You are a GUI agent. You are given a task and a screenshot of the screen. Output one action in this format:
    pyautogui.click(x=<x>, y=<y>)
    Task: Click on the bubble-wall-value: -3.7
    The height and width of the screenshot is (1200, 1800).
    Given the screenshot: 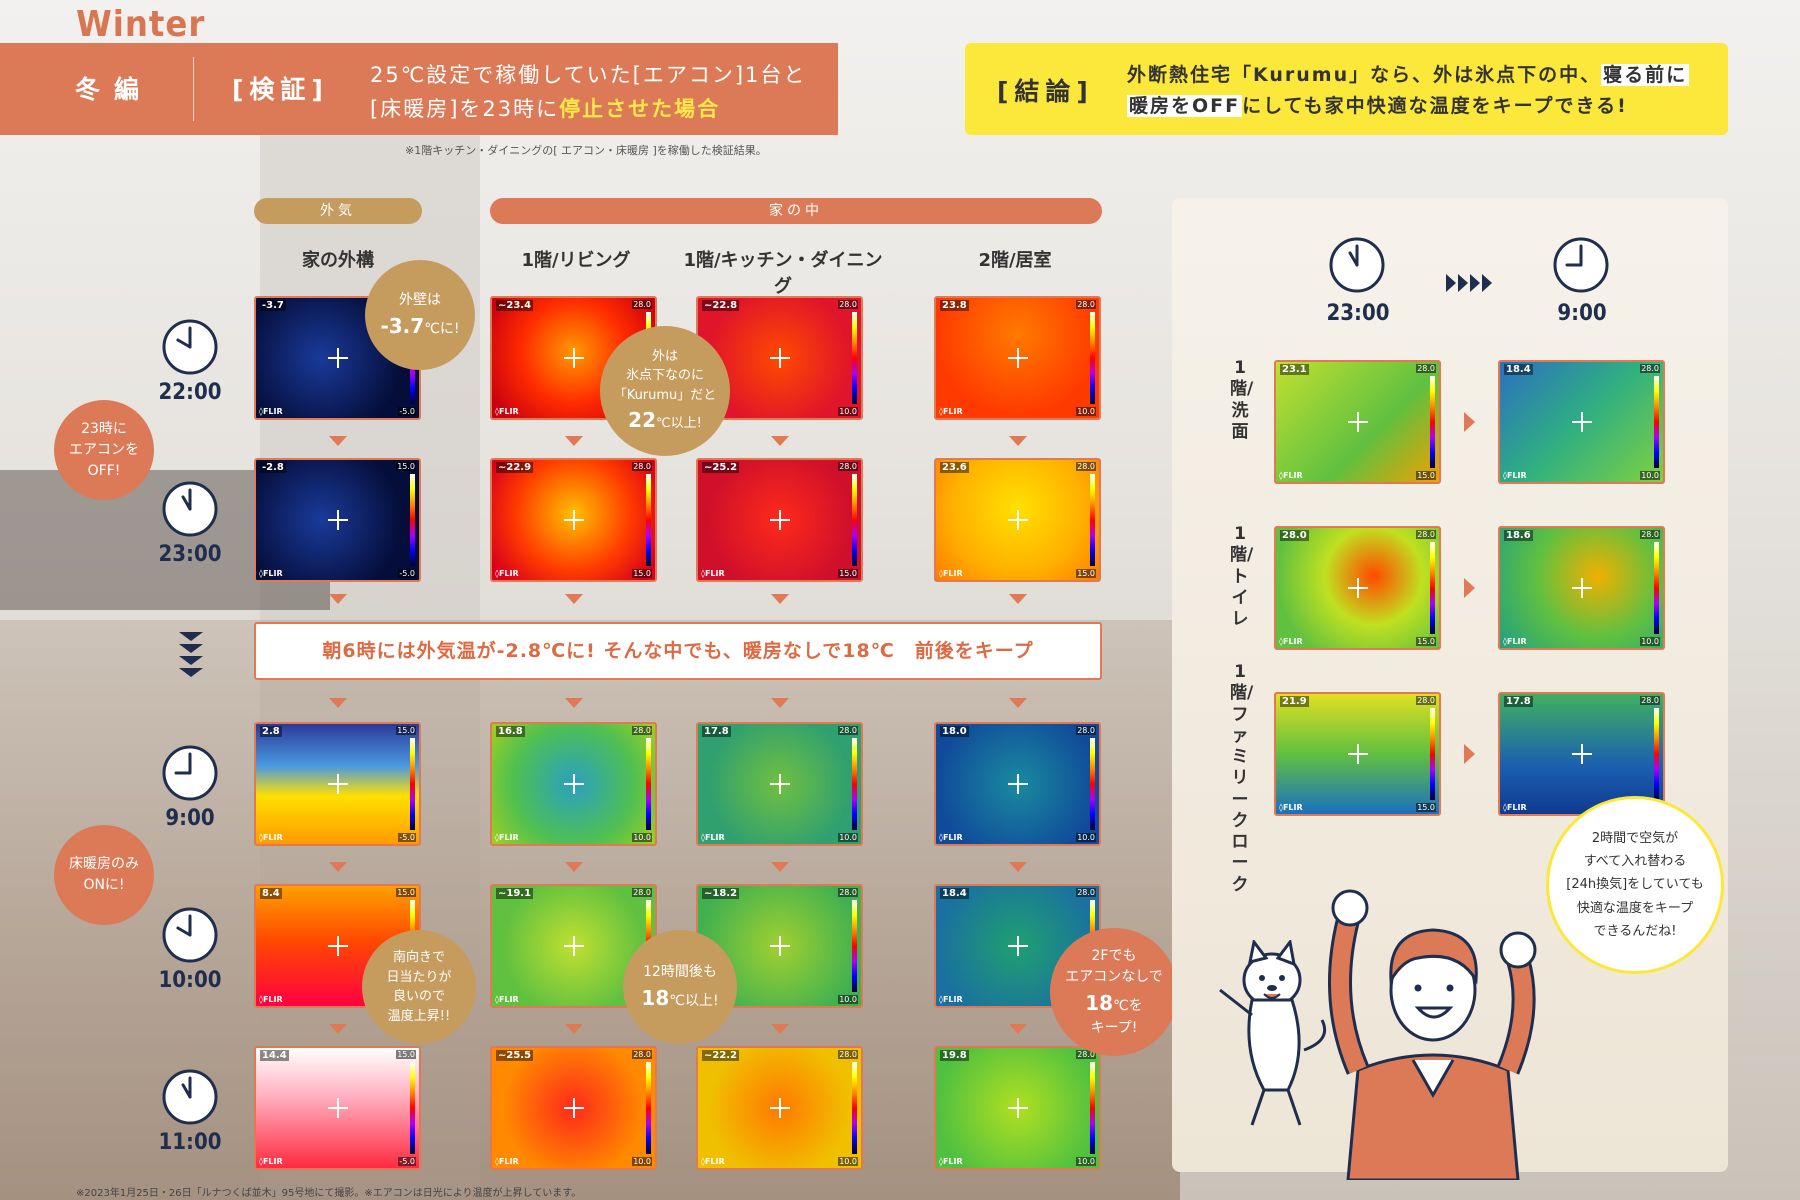 What is the action you would take?
    pyautogui.click(x=402, y=325)
    